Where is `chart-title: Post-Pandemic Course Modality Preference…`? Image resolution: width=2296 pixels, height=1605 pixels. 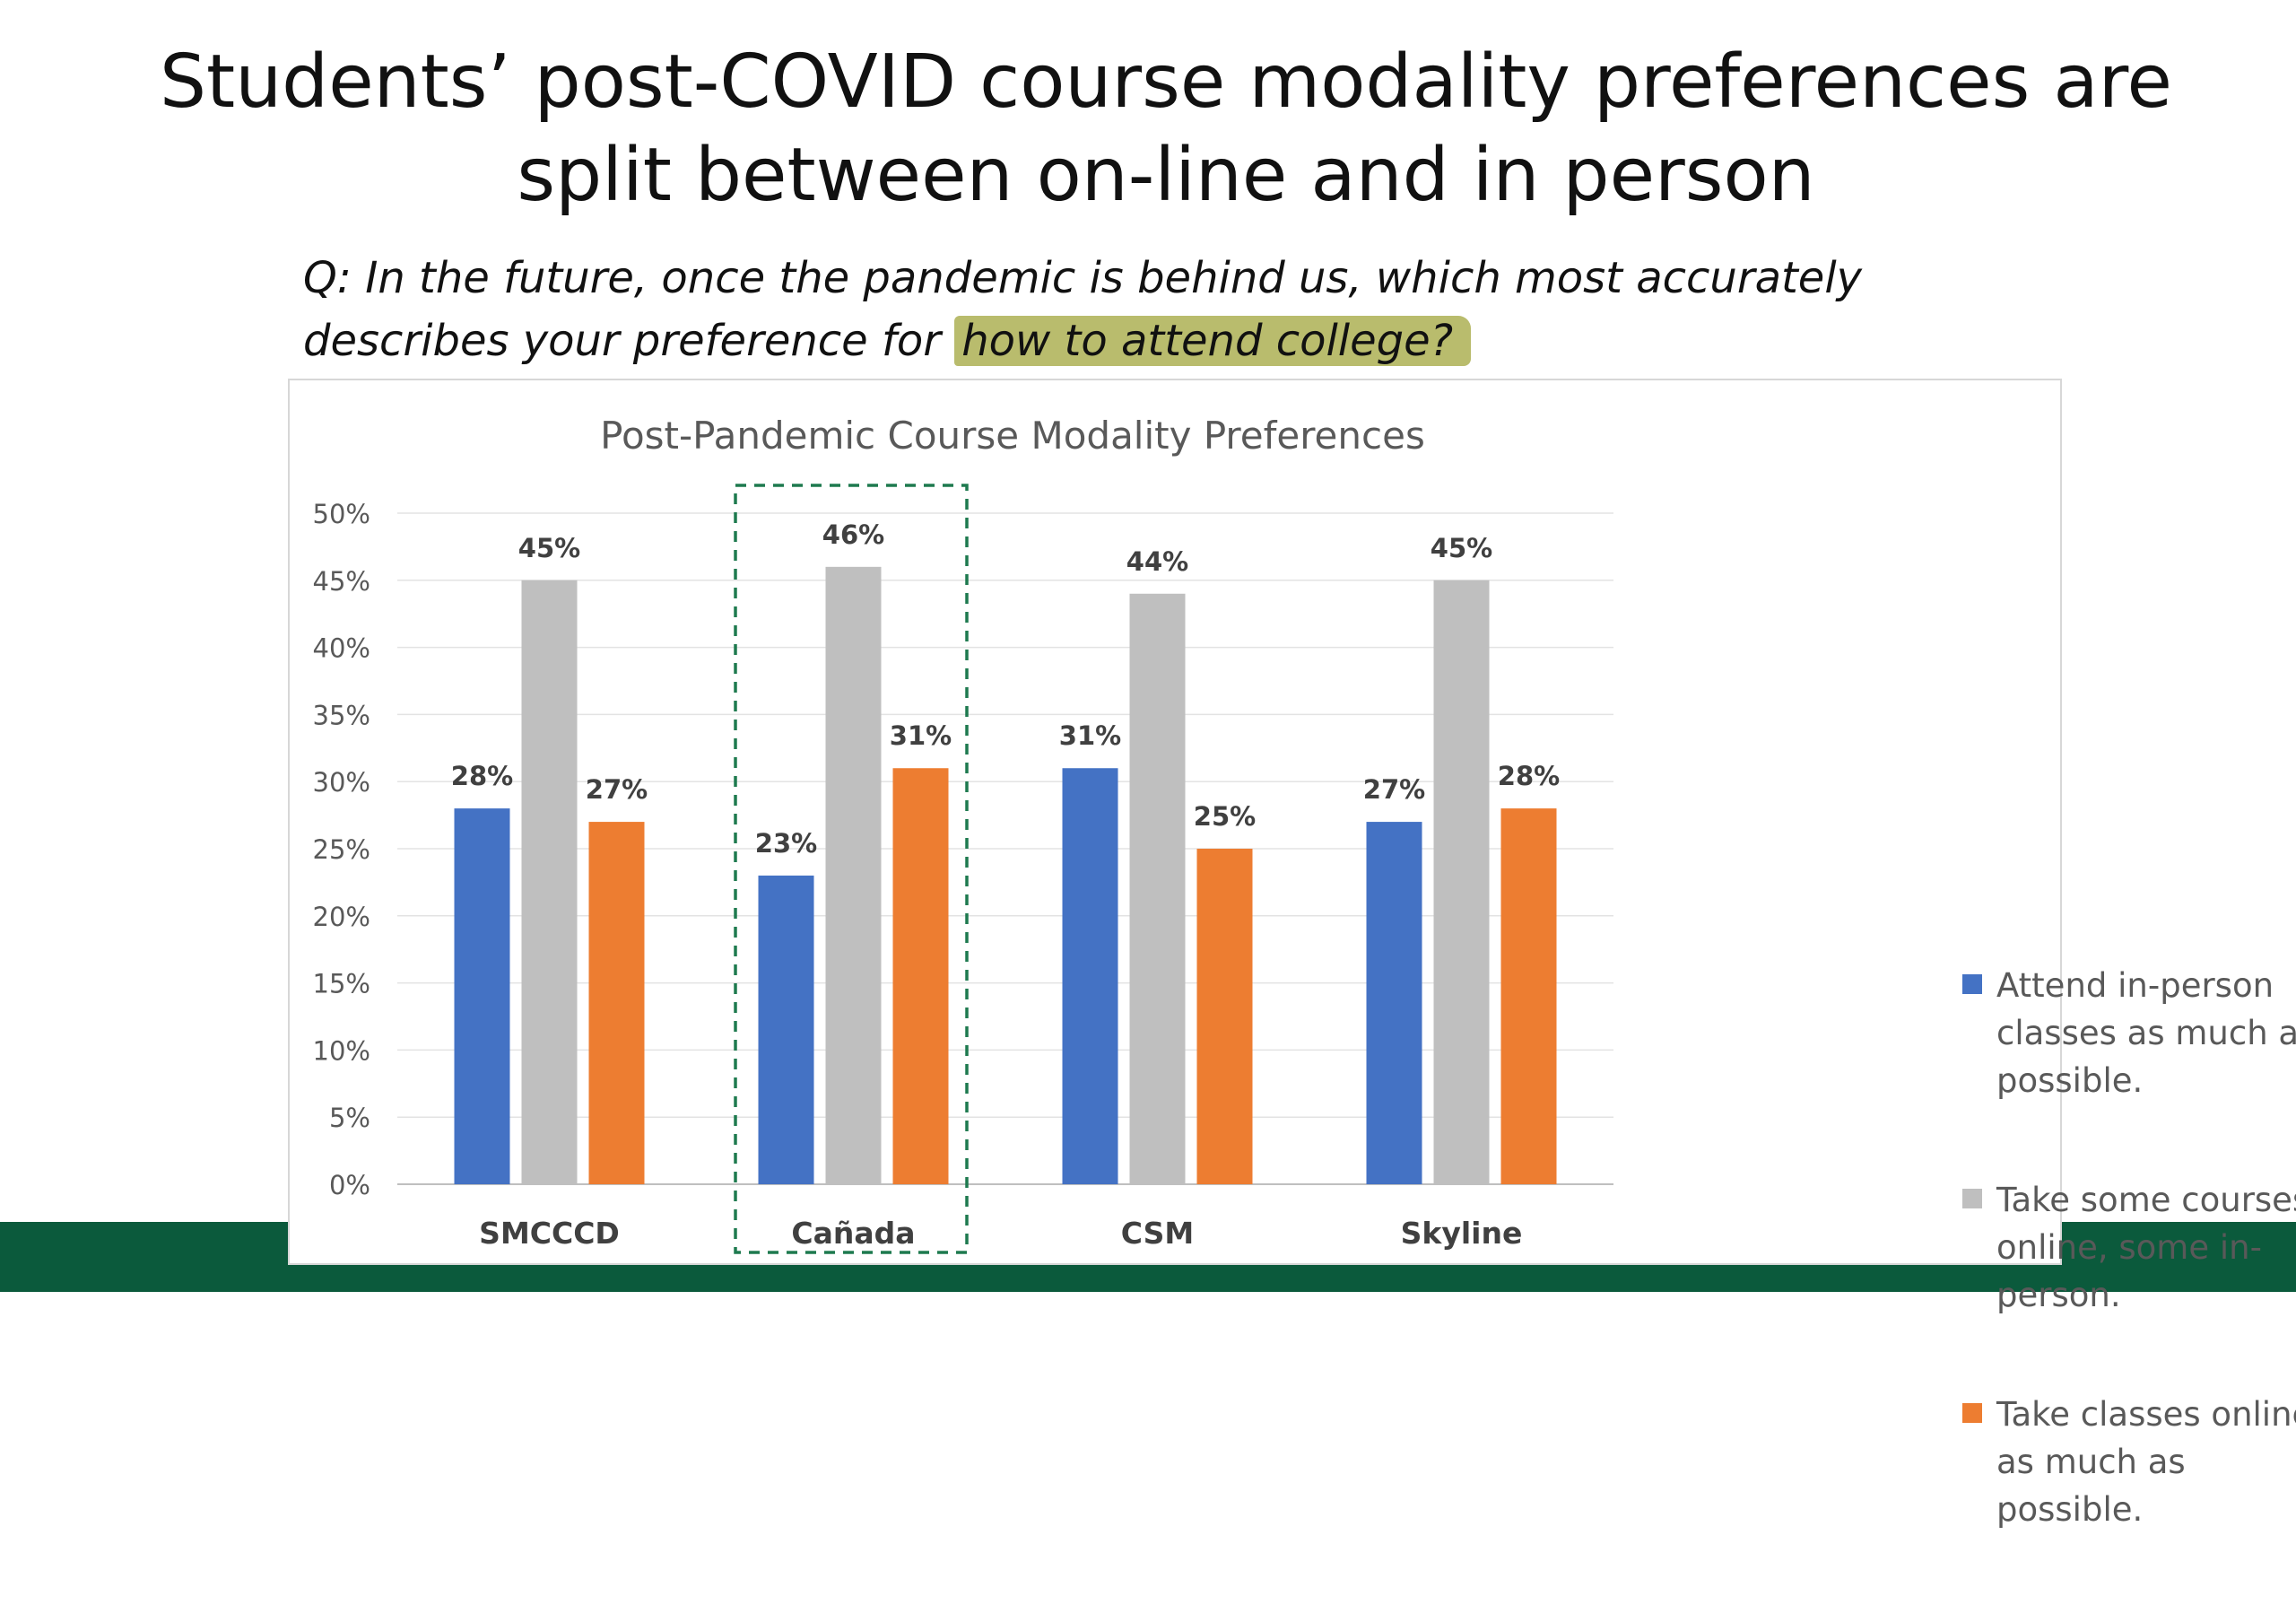
chart-title: Post-Pandemic Course Modality Preference… is located at coordinates (1012, 436).